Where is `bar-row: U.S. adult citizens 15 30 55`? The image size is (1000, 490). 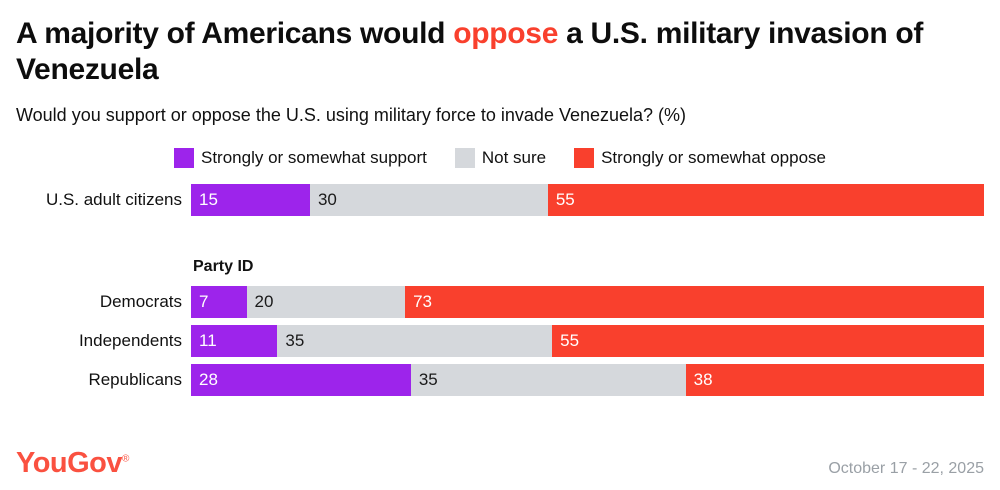
bar-row: U.S. adult citizens 15 30 55 is located at coordinates (500, 200).